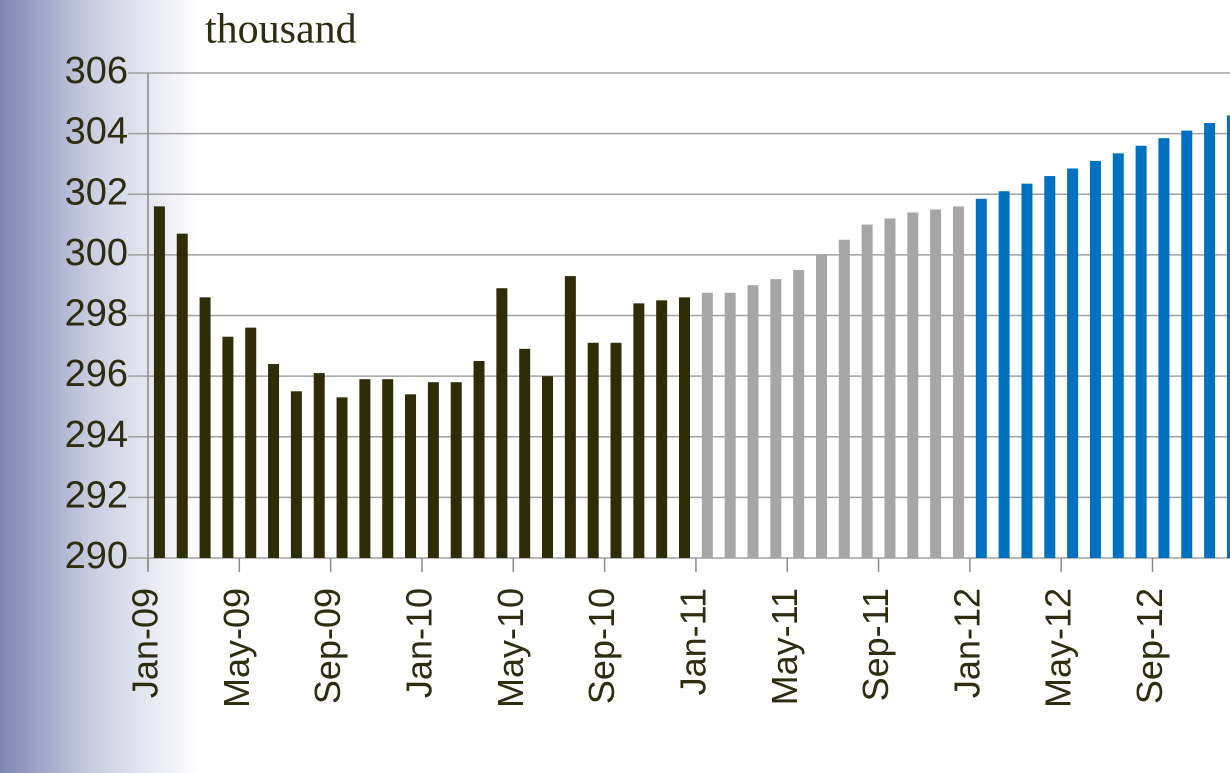  I want to click on x-tick-label: May-11, so click(784, 646).